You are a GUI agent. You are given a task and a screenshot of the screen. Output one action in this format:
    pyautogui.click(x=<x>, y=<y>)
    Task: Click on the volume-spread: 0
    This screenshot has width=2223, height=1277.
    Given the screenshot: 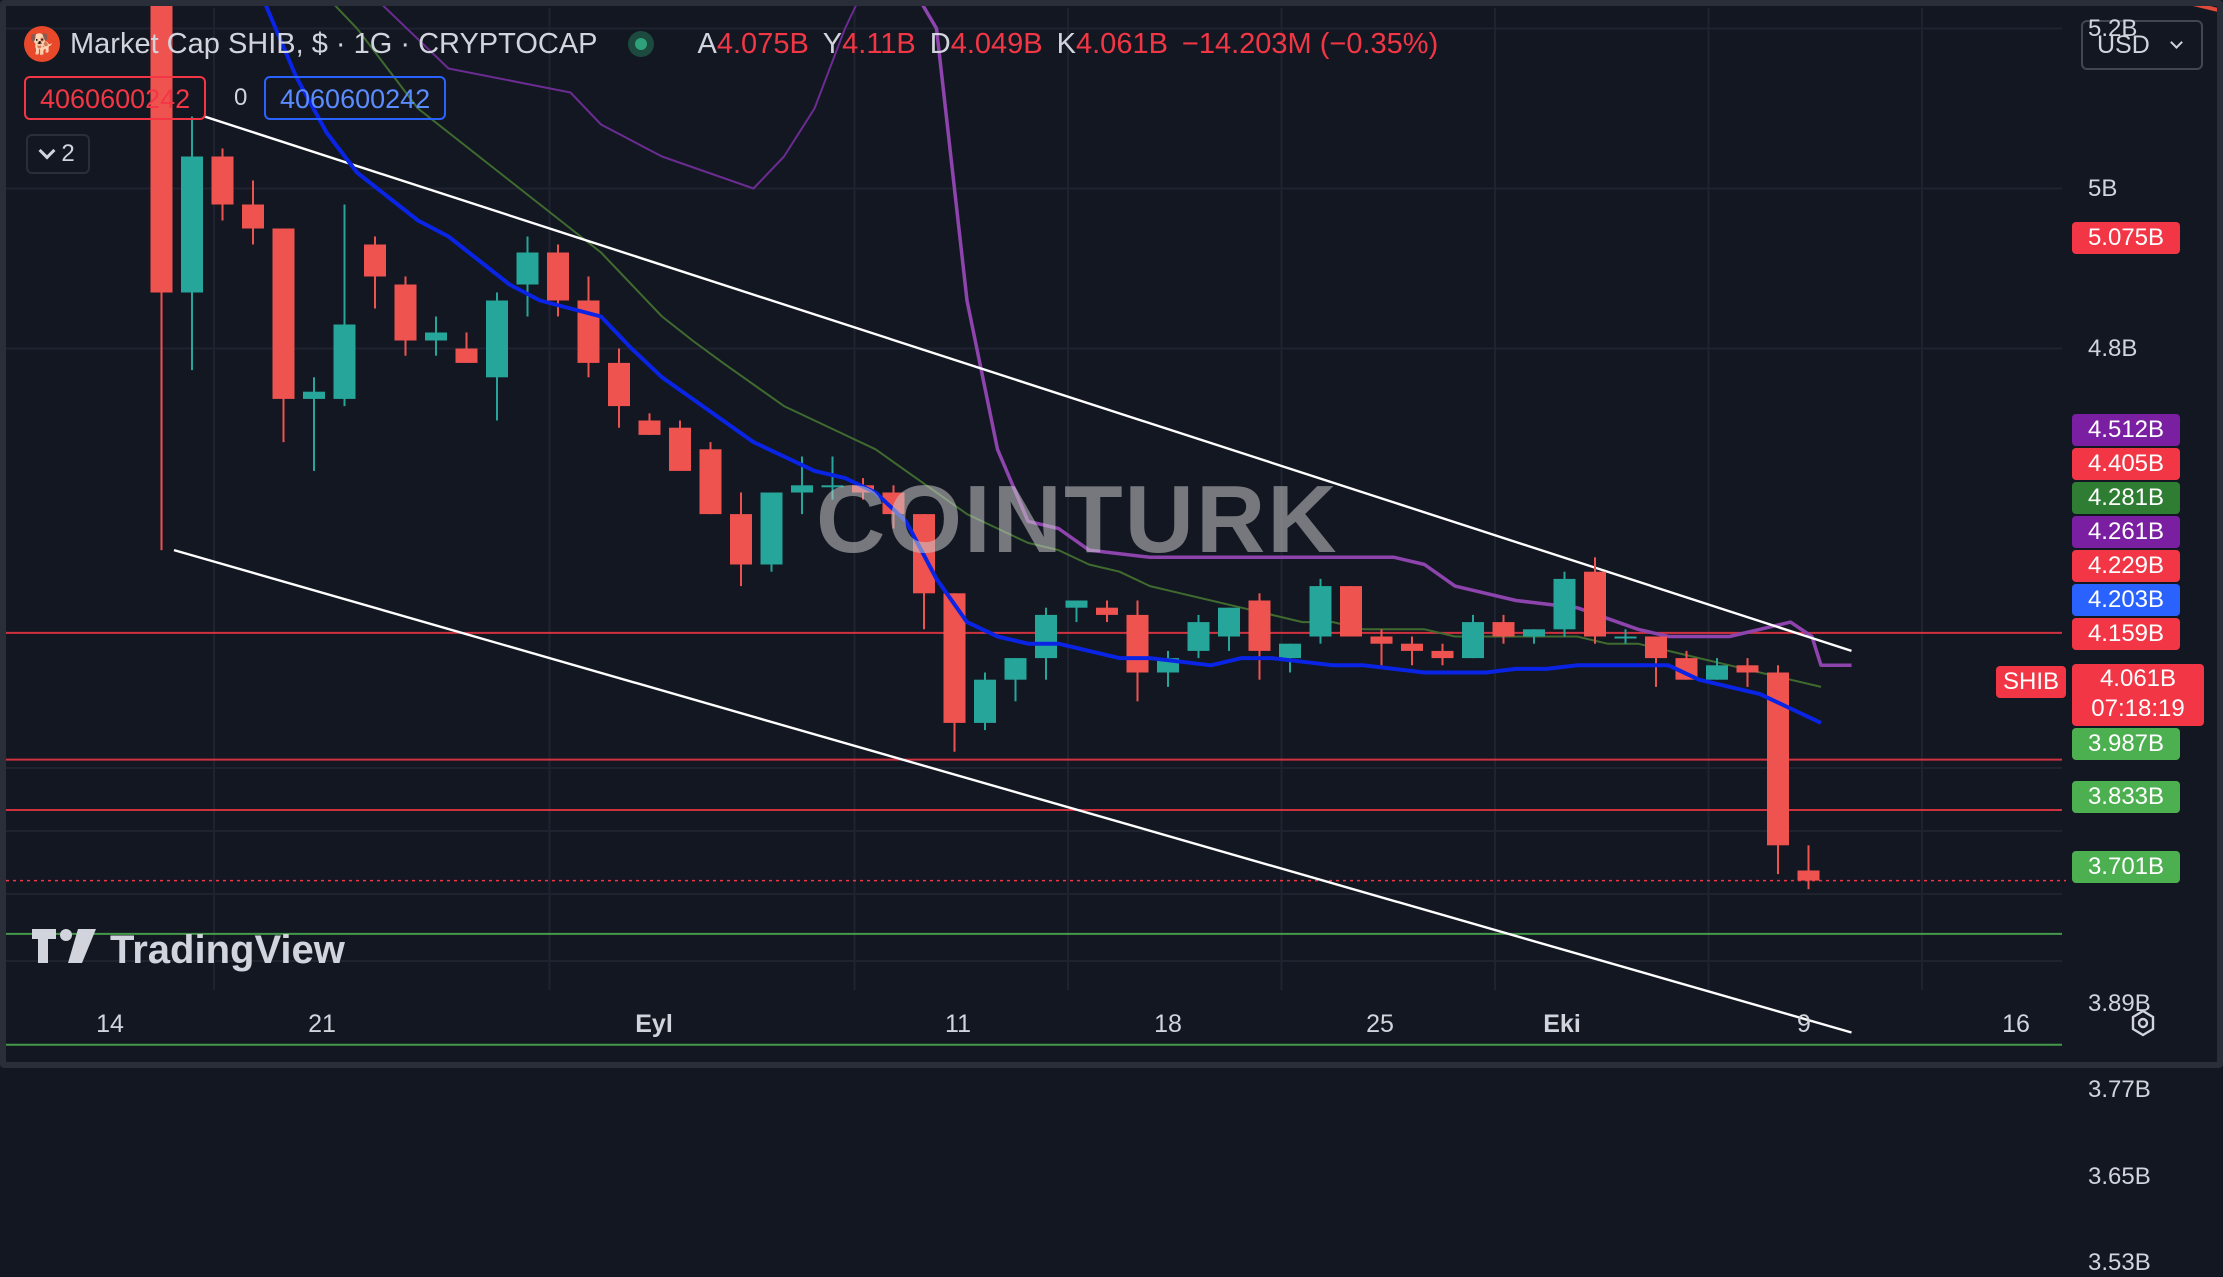 What is the action you would take?
    pyautogui.click(x=240, y=98)
    